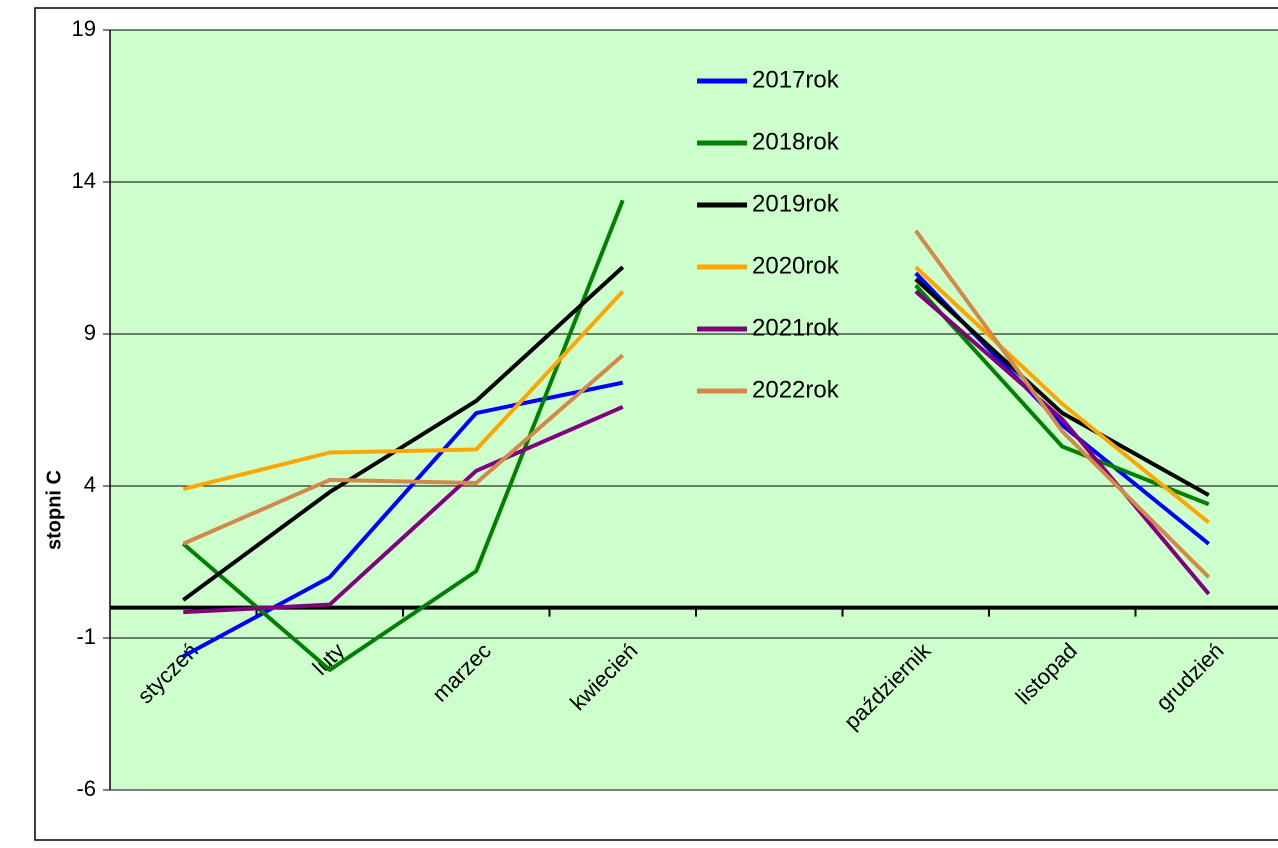 This screenshot has width=1278, height=848. I want to click on y-tick-label: 14, so click(84, 180).